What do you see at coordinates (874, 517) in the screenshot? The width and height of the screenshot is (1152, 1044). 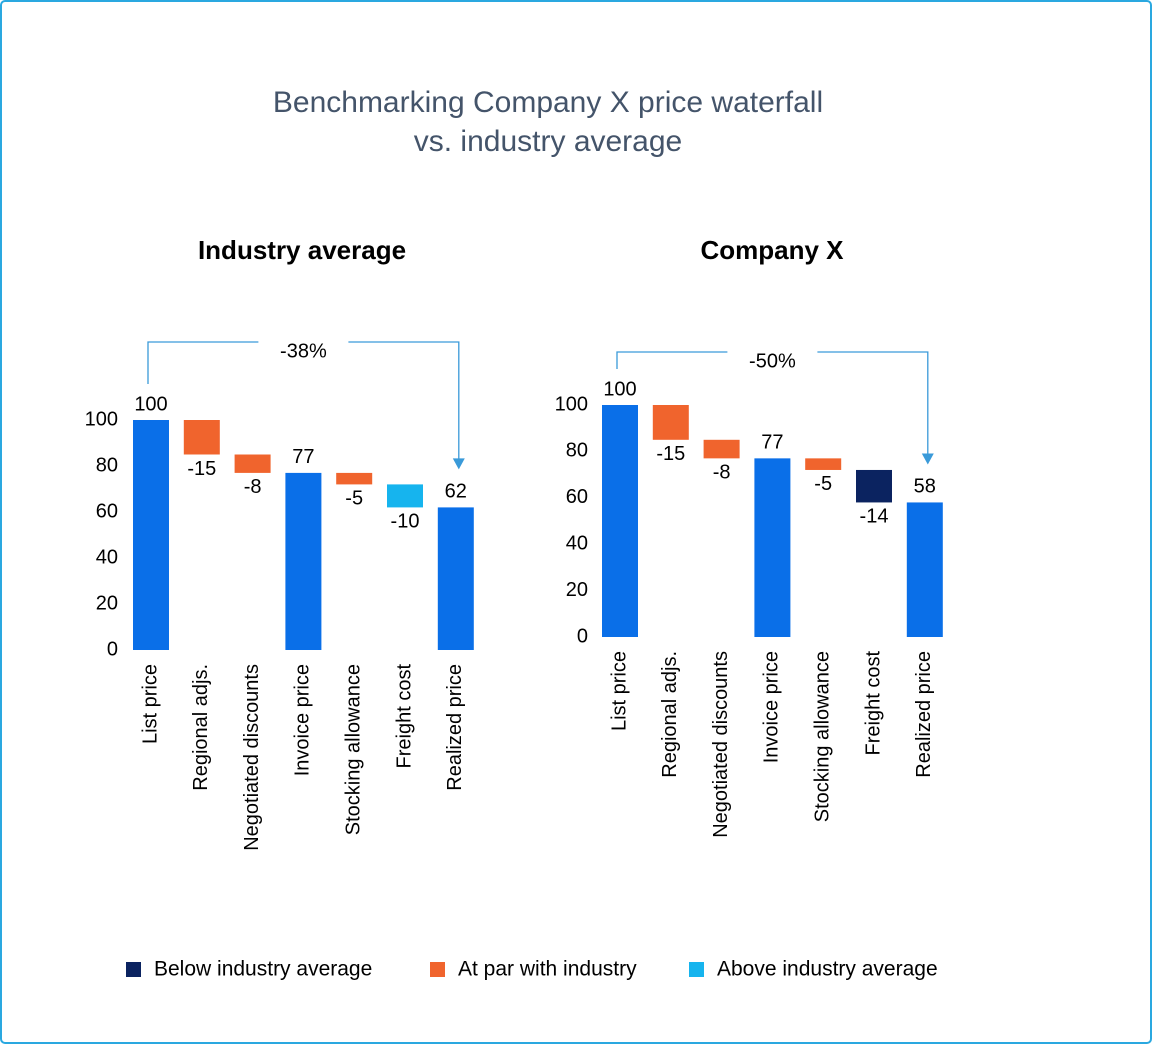 I see `value-label: -14` at bounding box center [874, 517].